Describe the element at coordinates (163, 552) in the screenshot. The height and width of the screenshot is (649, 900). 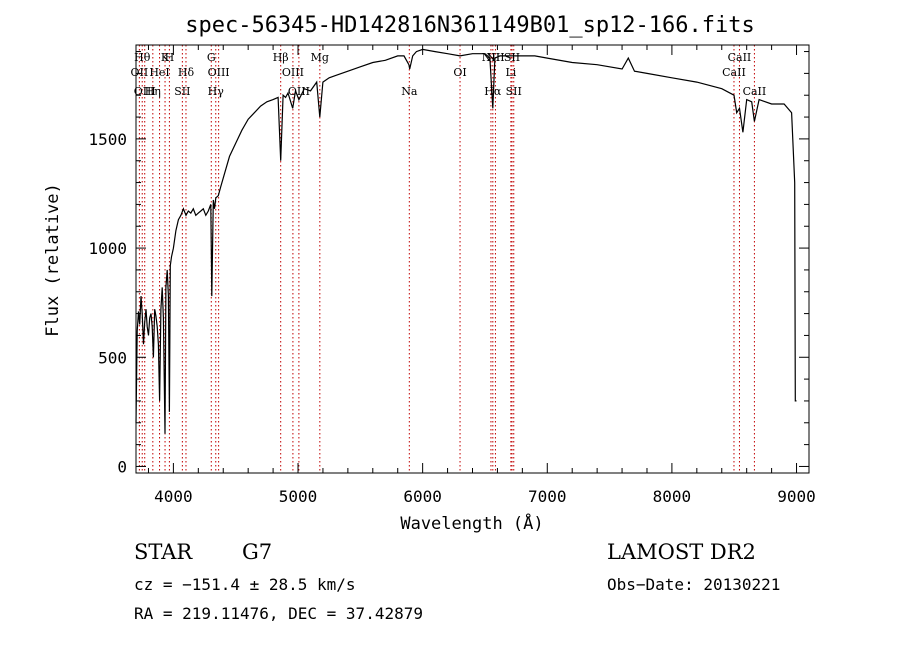
I see `object-class: STAR` at that location.